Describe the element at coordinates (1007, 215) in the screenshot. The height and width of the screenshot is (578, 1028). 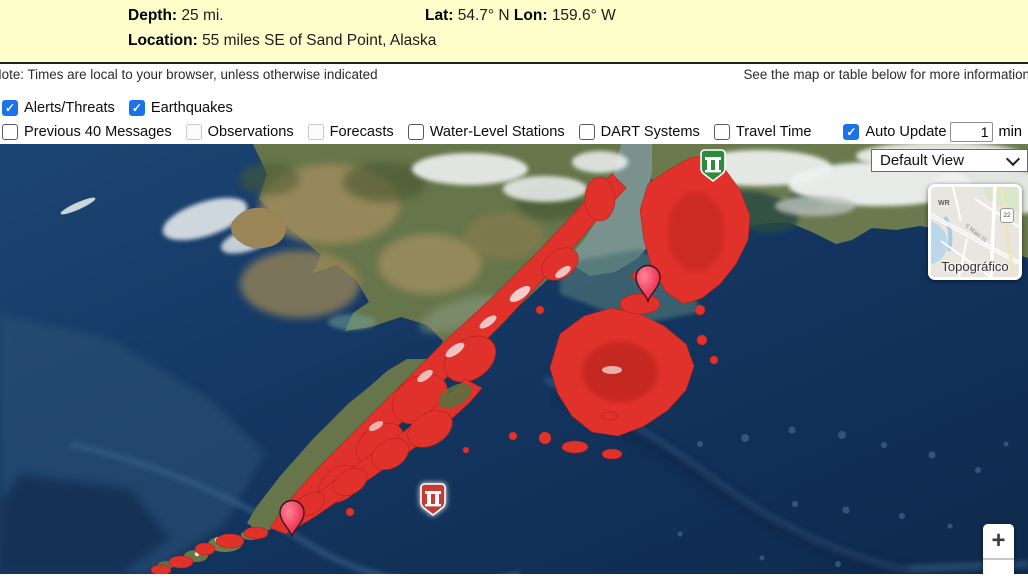
I see `route-shield-22: 22` at that location.